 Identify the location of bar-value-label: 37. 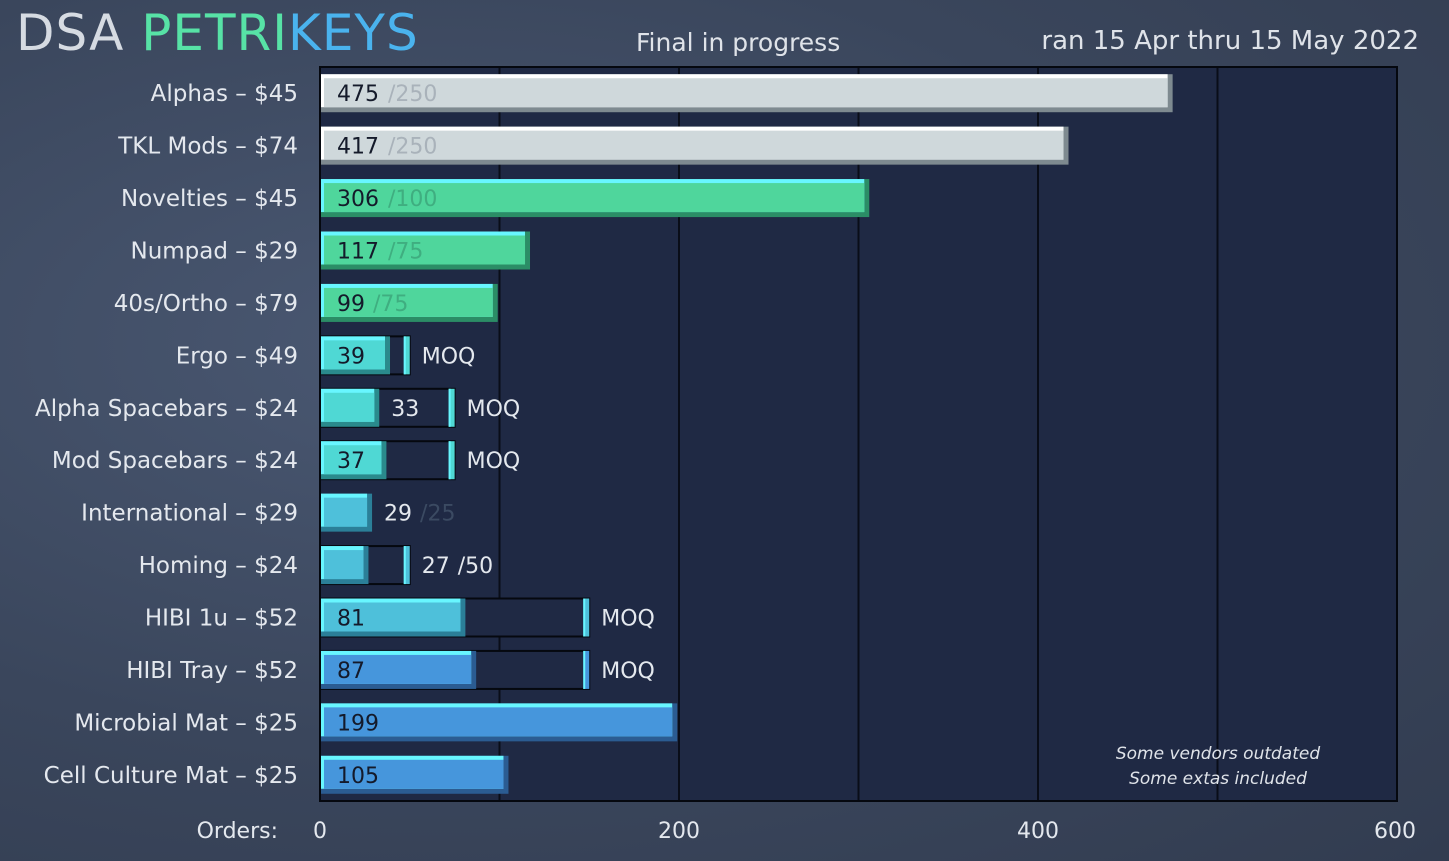
(351, 461).